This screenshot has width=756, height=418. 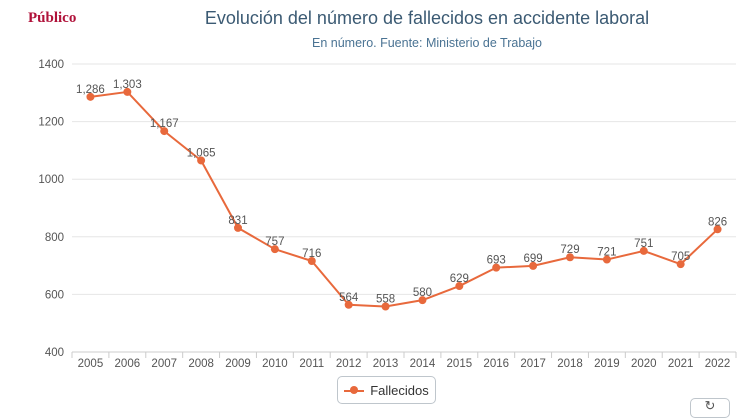 What do you see at coordinates (349, 298) in the screenshot?
I see `data-label: 564` at bounding box center [349, 298].